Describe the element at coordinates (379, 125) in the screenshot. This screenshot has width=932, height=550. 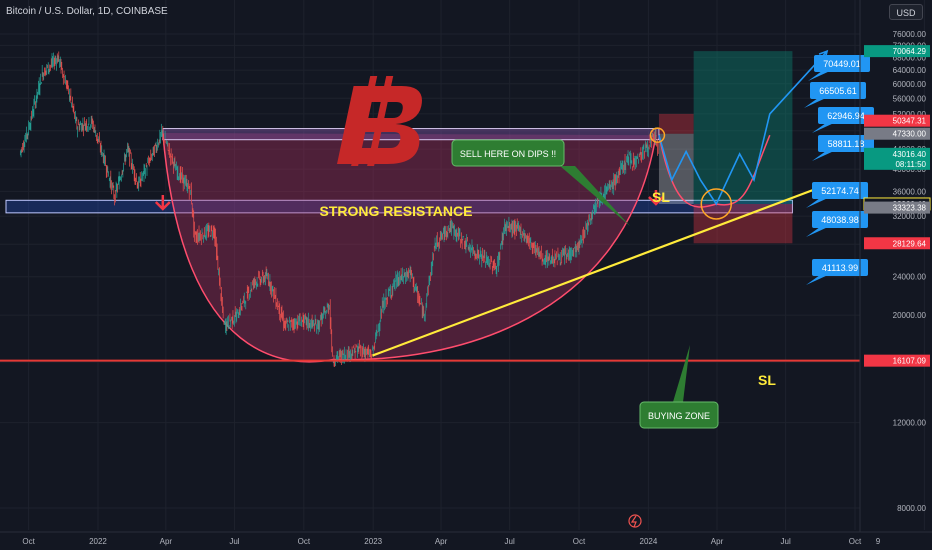
I see `logo-b` at that location.